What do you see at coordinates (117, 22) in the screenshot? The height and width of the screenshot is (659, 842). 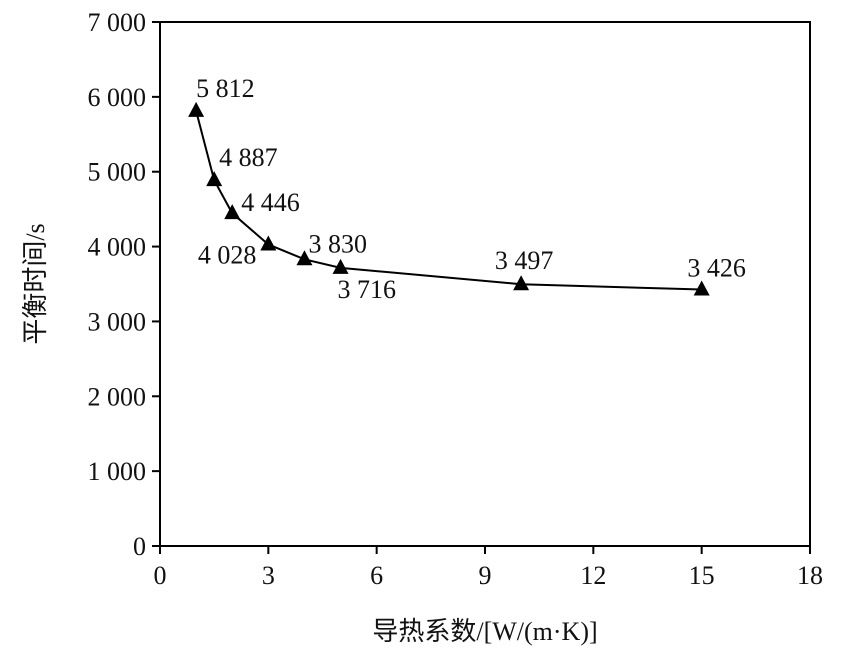 I see `y-tick-label: 7 000` at bounding box center [117, 22].